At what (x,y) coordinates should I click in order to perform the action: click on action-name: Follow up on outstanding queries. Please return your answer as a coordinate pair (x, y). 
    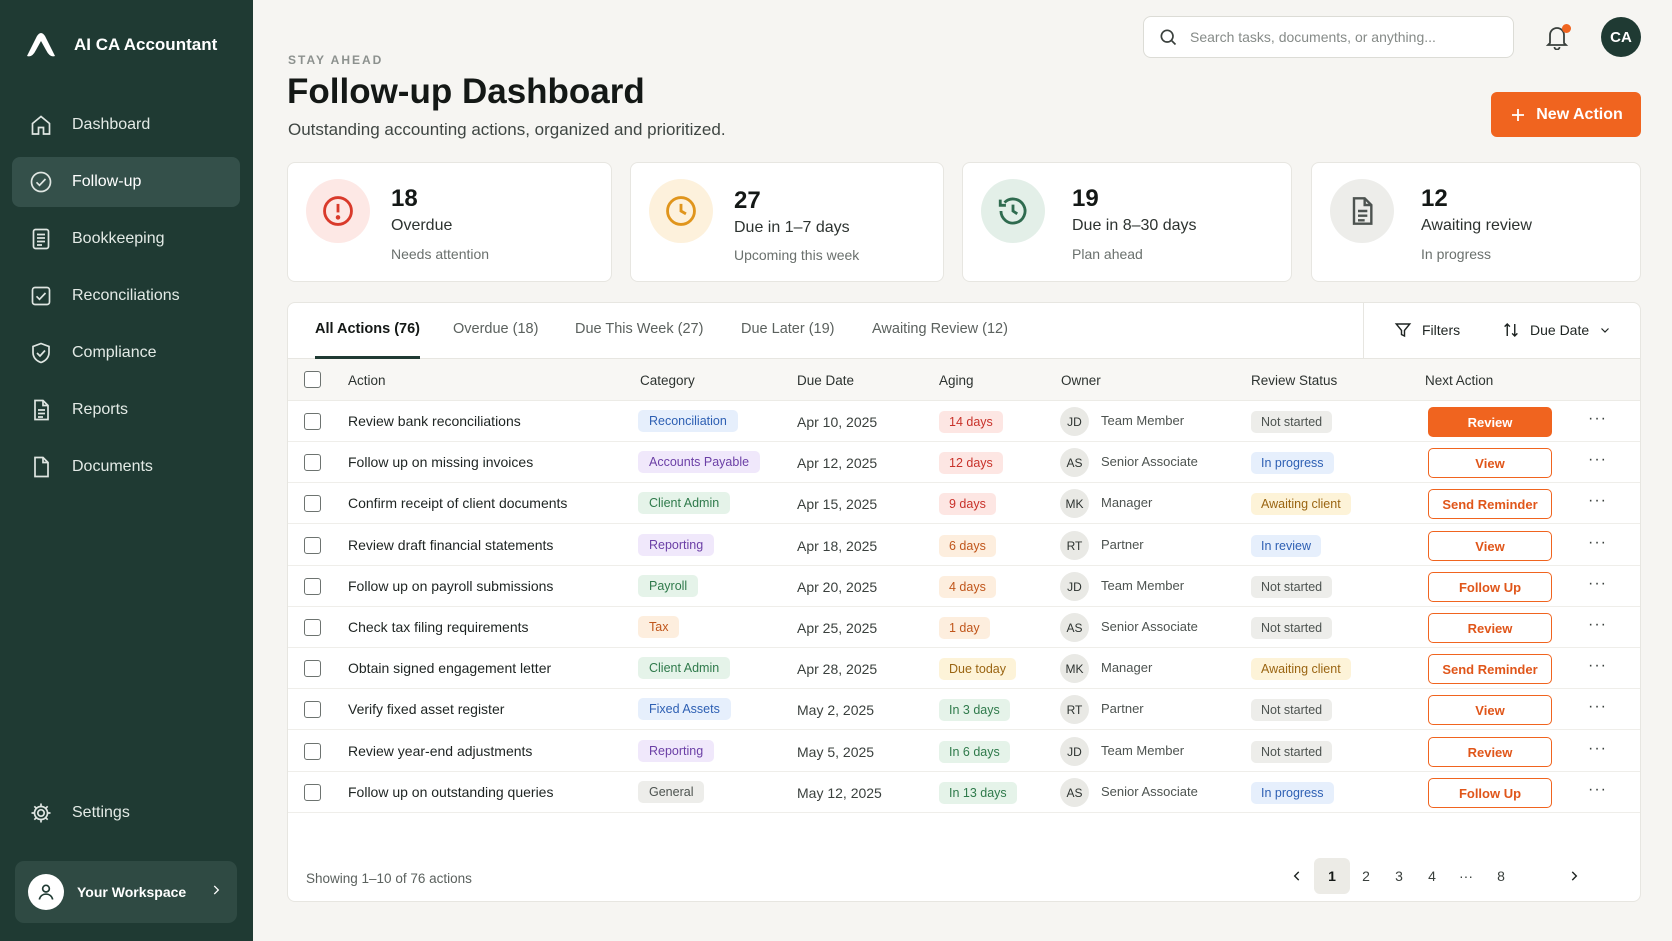
    Looking at the image, I should click on (451, 792).